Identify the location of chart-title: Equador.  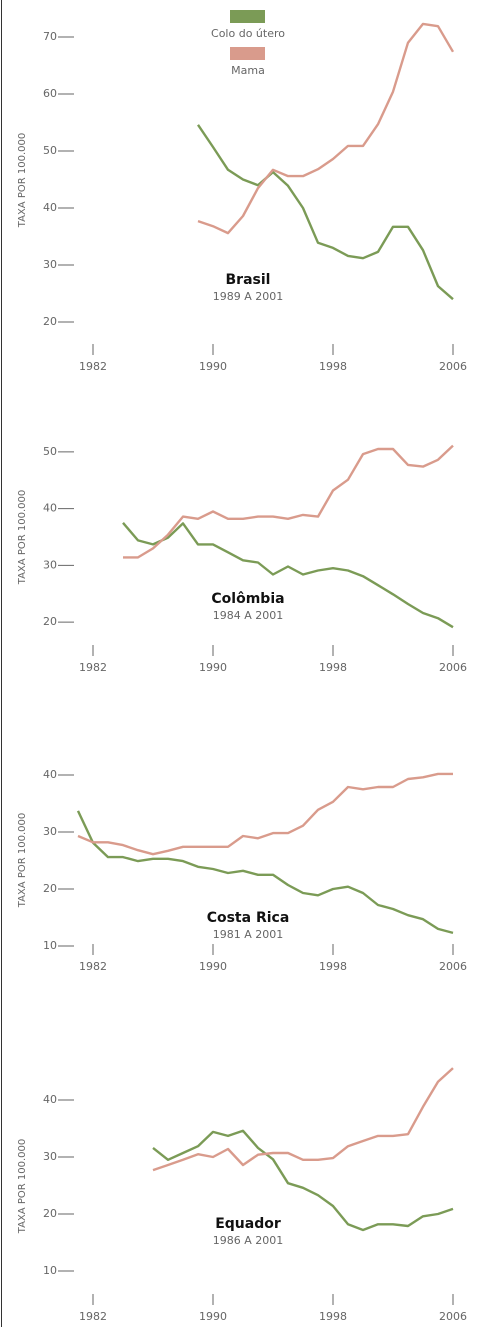
(248, 1224).